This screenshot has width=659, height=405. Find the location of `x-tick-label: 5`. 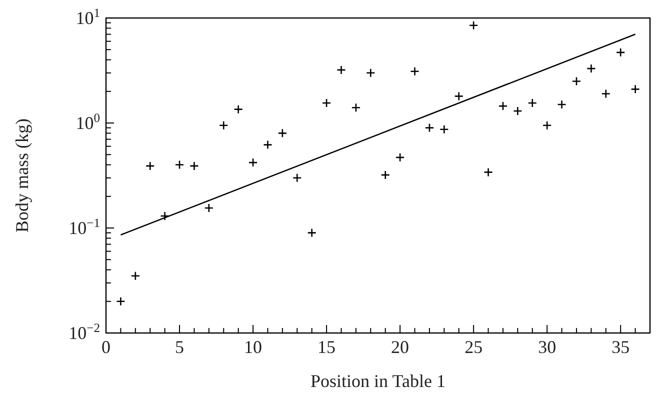

x-tick-label: 5 is located at coordinates (179, 347).